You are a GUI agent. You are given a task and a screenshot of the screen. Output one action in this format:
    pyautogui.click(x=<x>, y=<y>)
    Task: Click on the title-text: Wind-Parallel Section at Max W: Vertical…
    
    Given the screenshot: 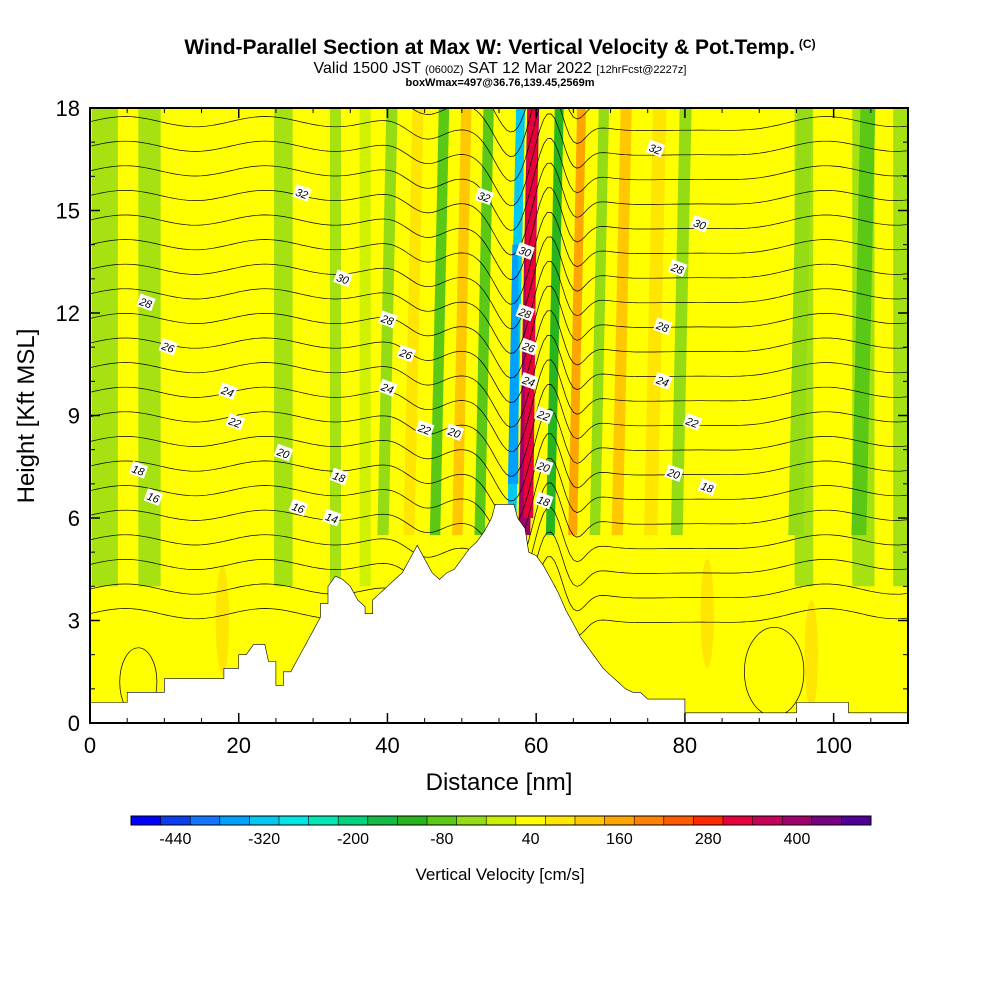 What is the action you would take?
    pyautogui.click(x=489, y=47)
    